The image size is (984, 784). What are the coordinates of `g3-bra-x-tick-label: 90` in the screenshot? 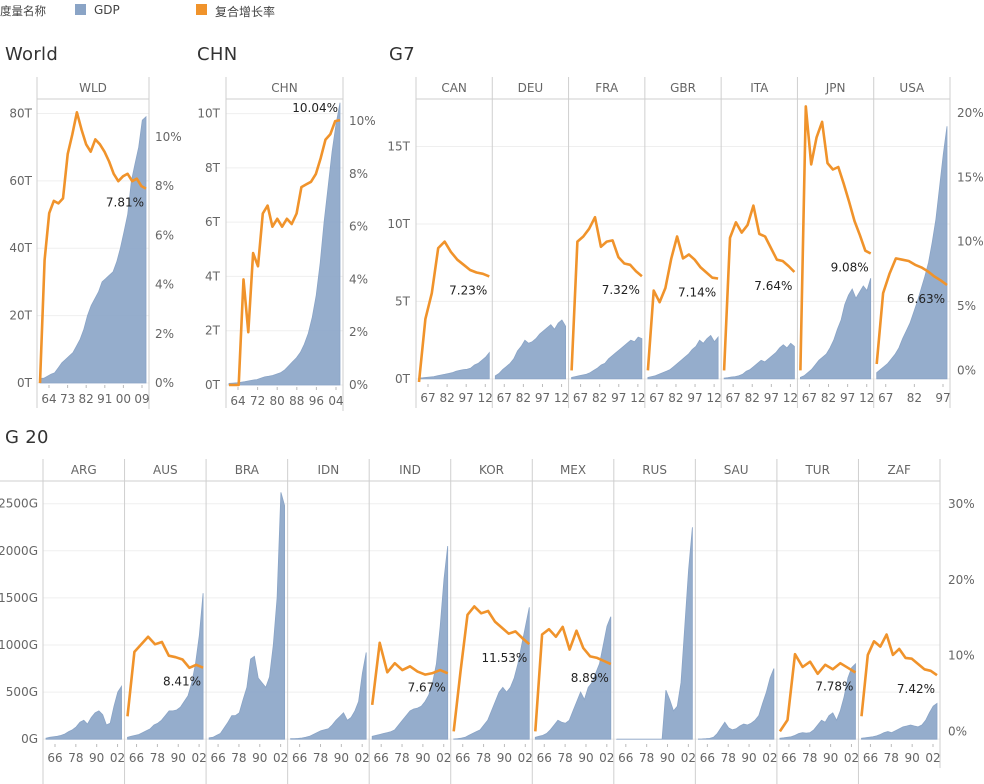 It's located at (259, 758).